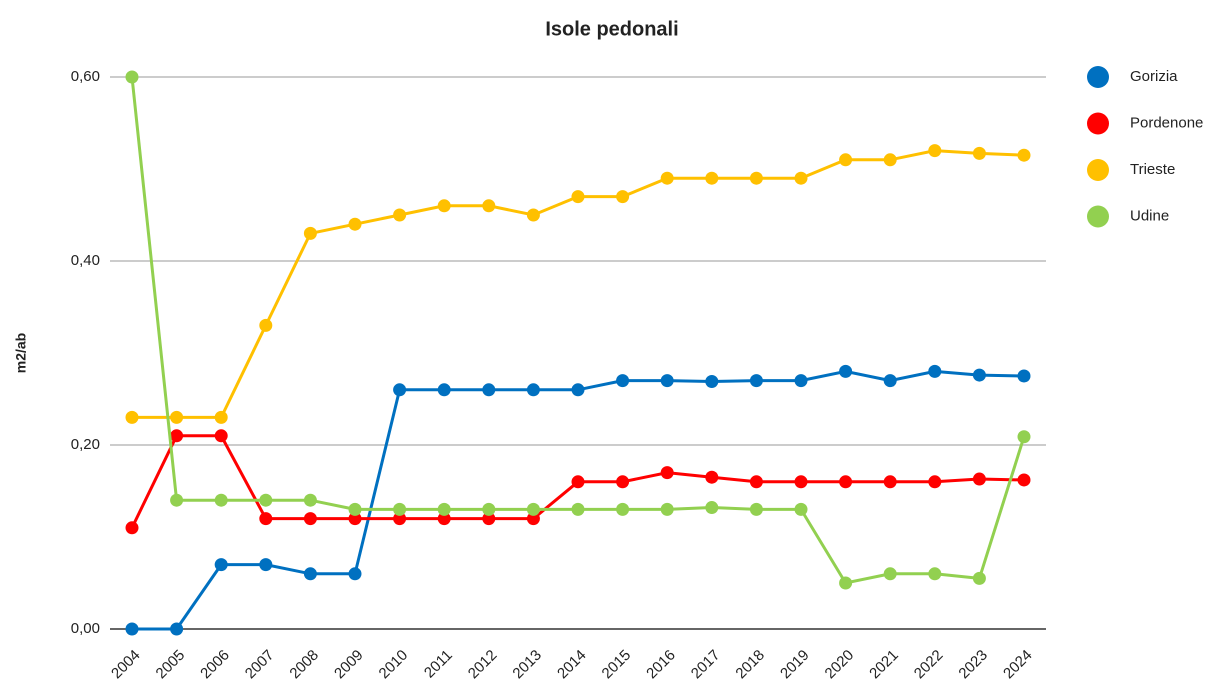 This screenshot has width=1223, height=682. Describe the element at coordinates (21, 353) in the screenshot. I see `y-axis-title: m2/ab` at that location.